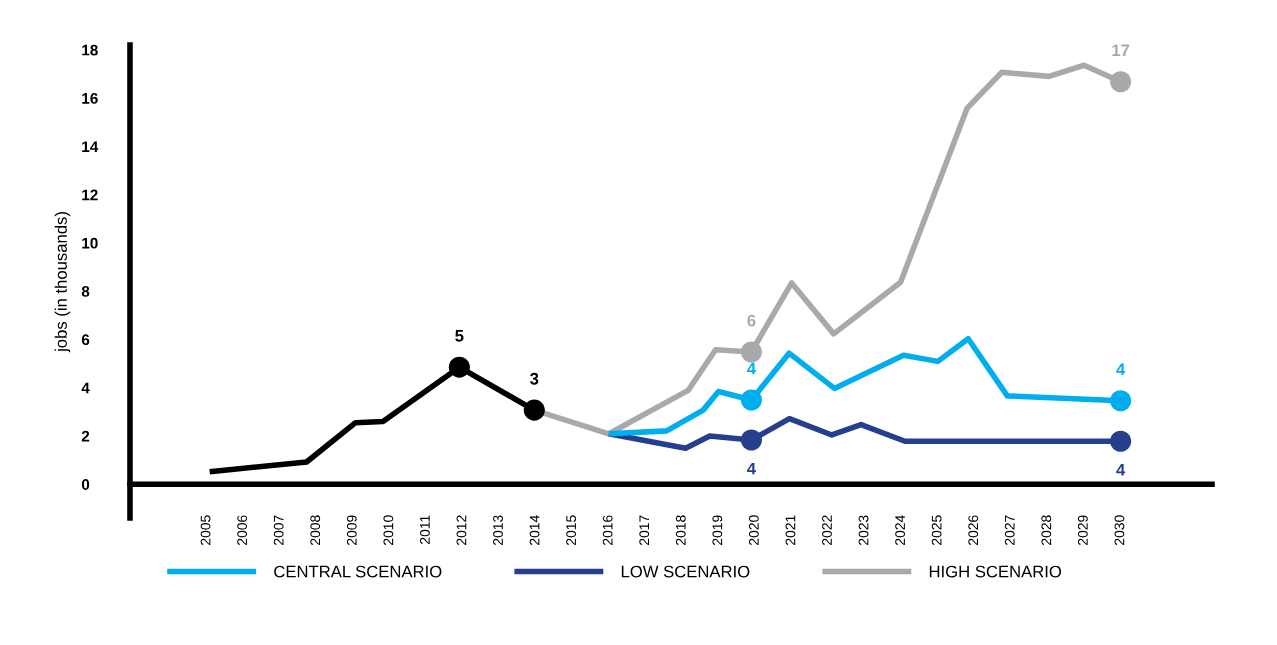 This screenshot has width=1277, height=645. Describe the element at coordinates (1121, 50) in the screenshot. I see `annotation: 17` at that location.